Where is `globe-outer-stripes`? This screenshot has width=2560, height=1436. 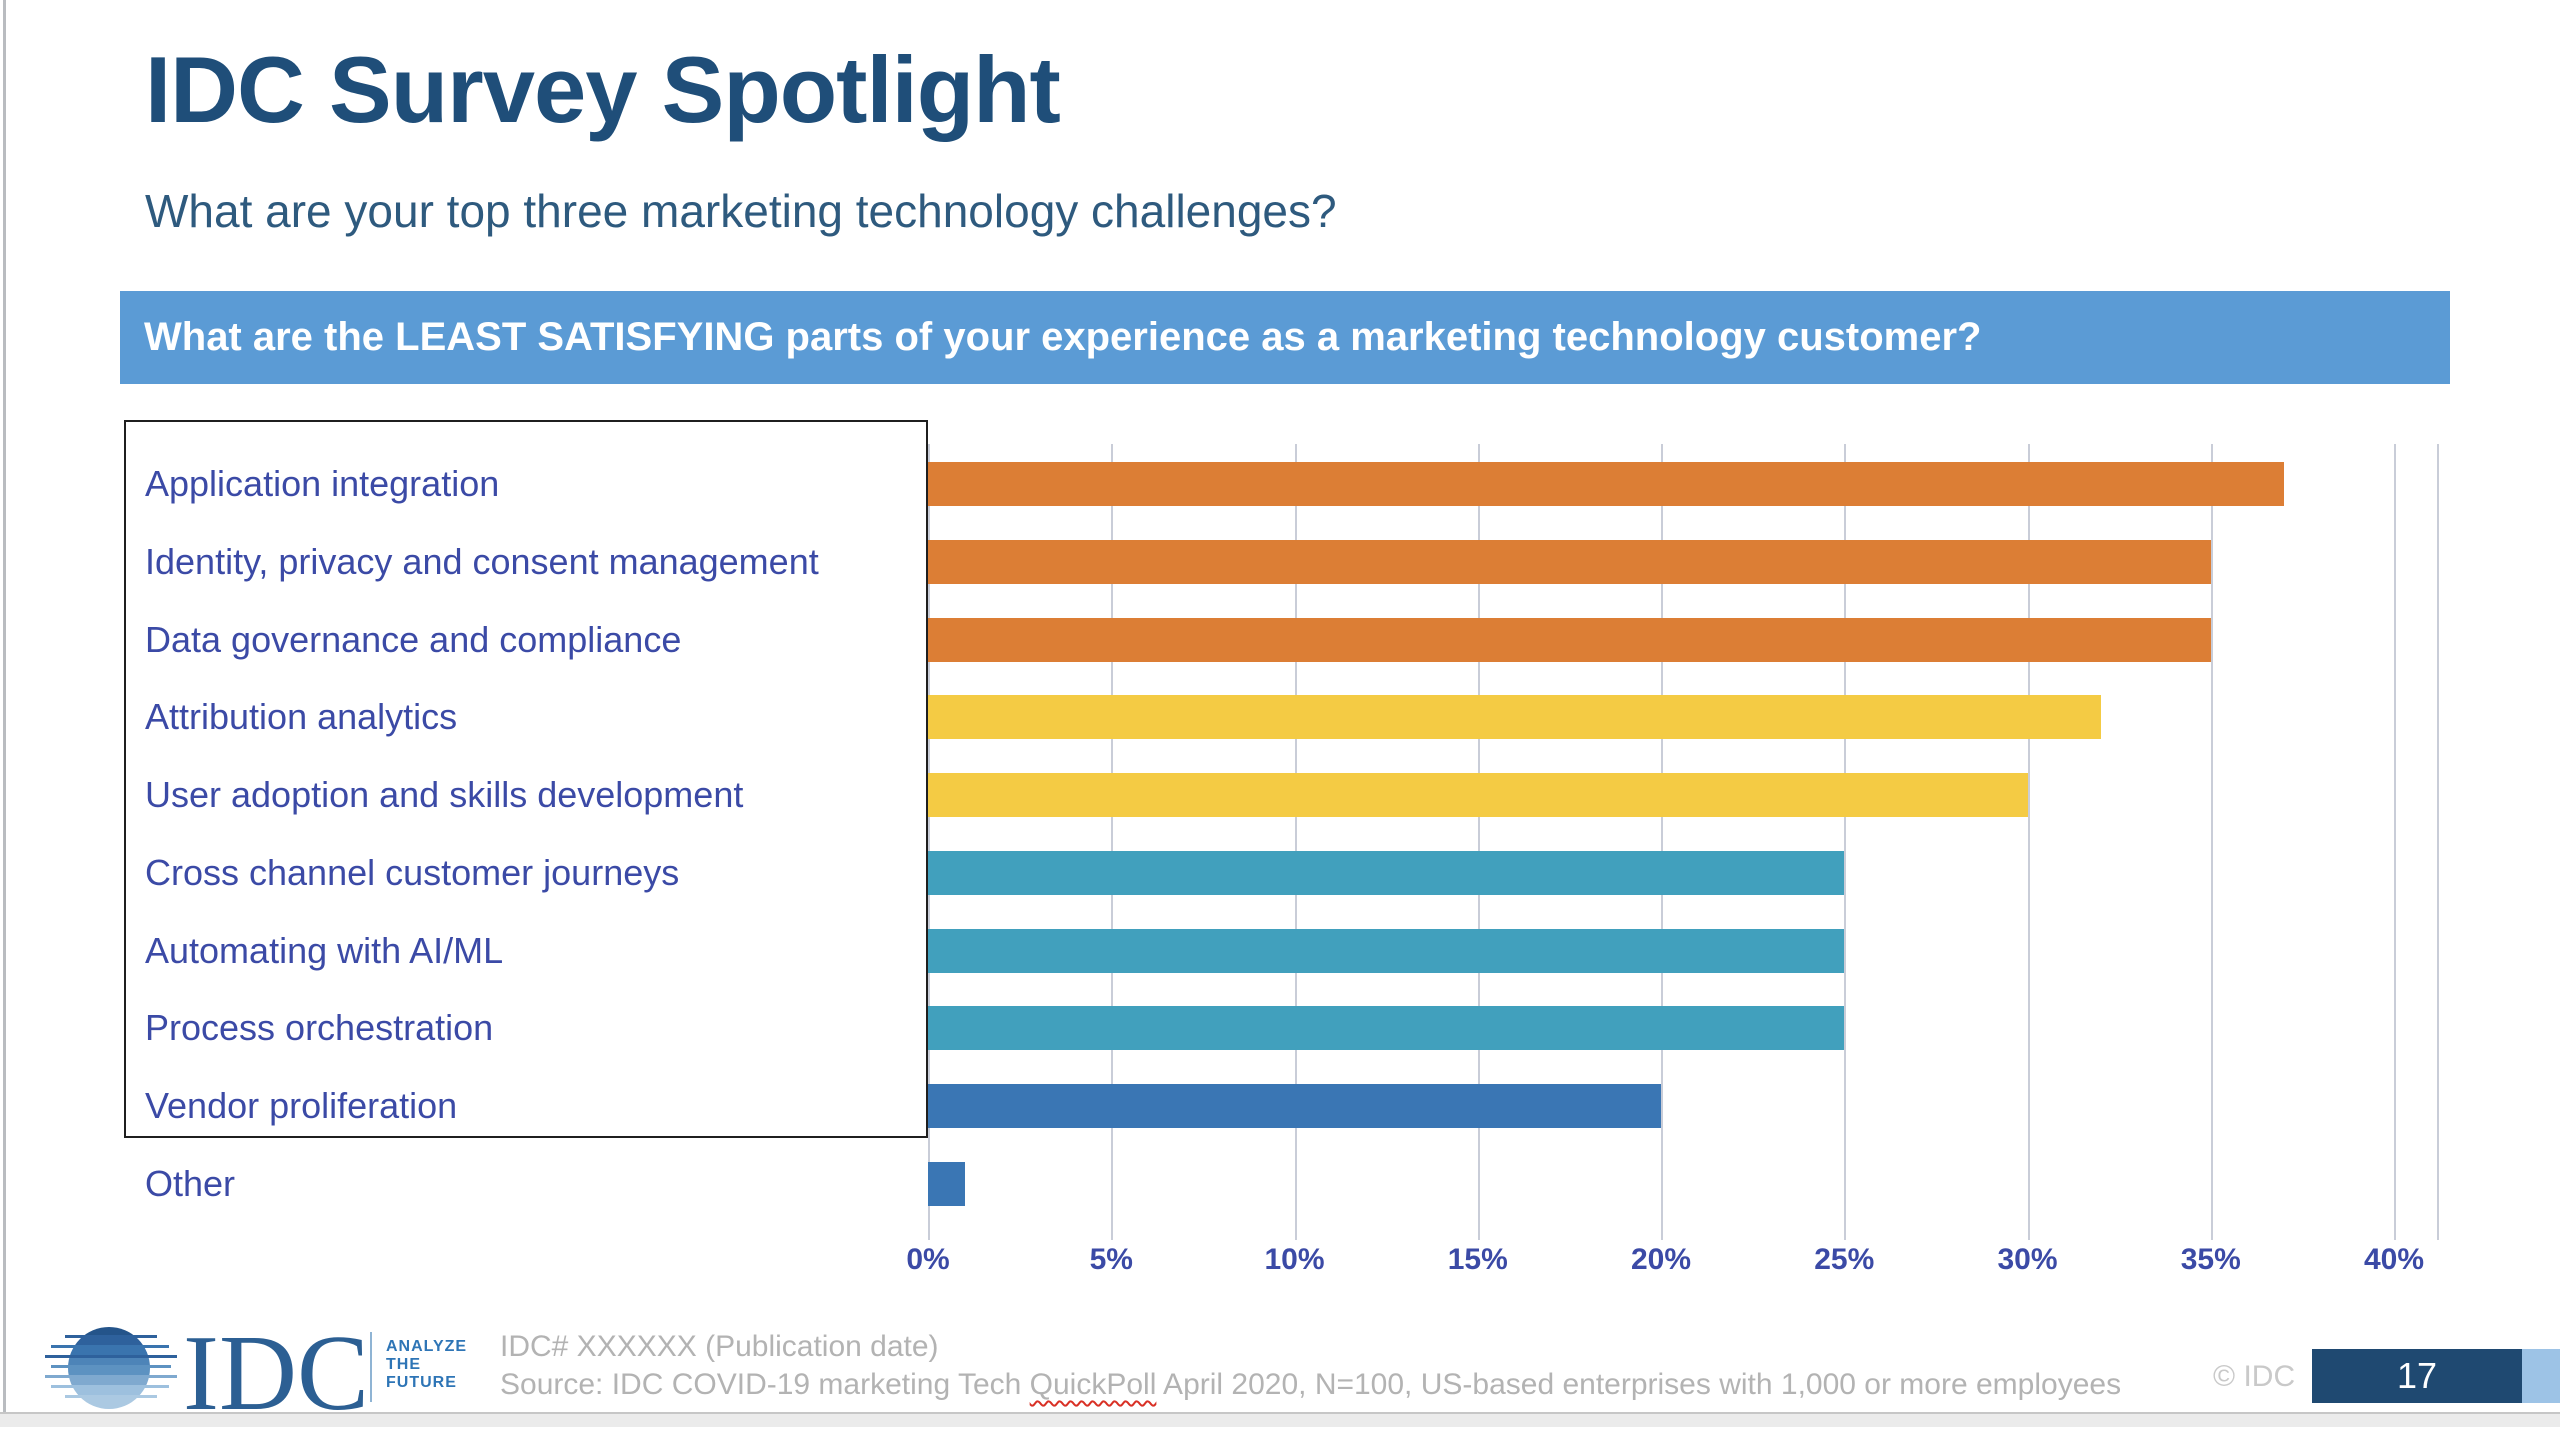 globe-outer-stripes is located at coordinates (111, 1366).